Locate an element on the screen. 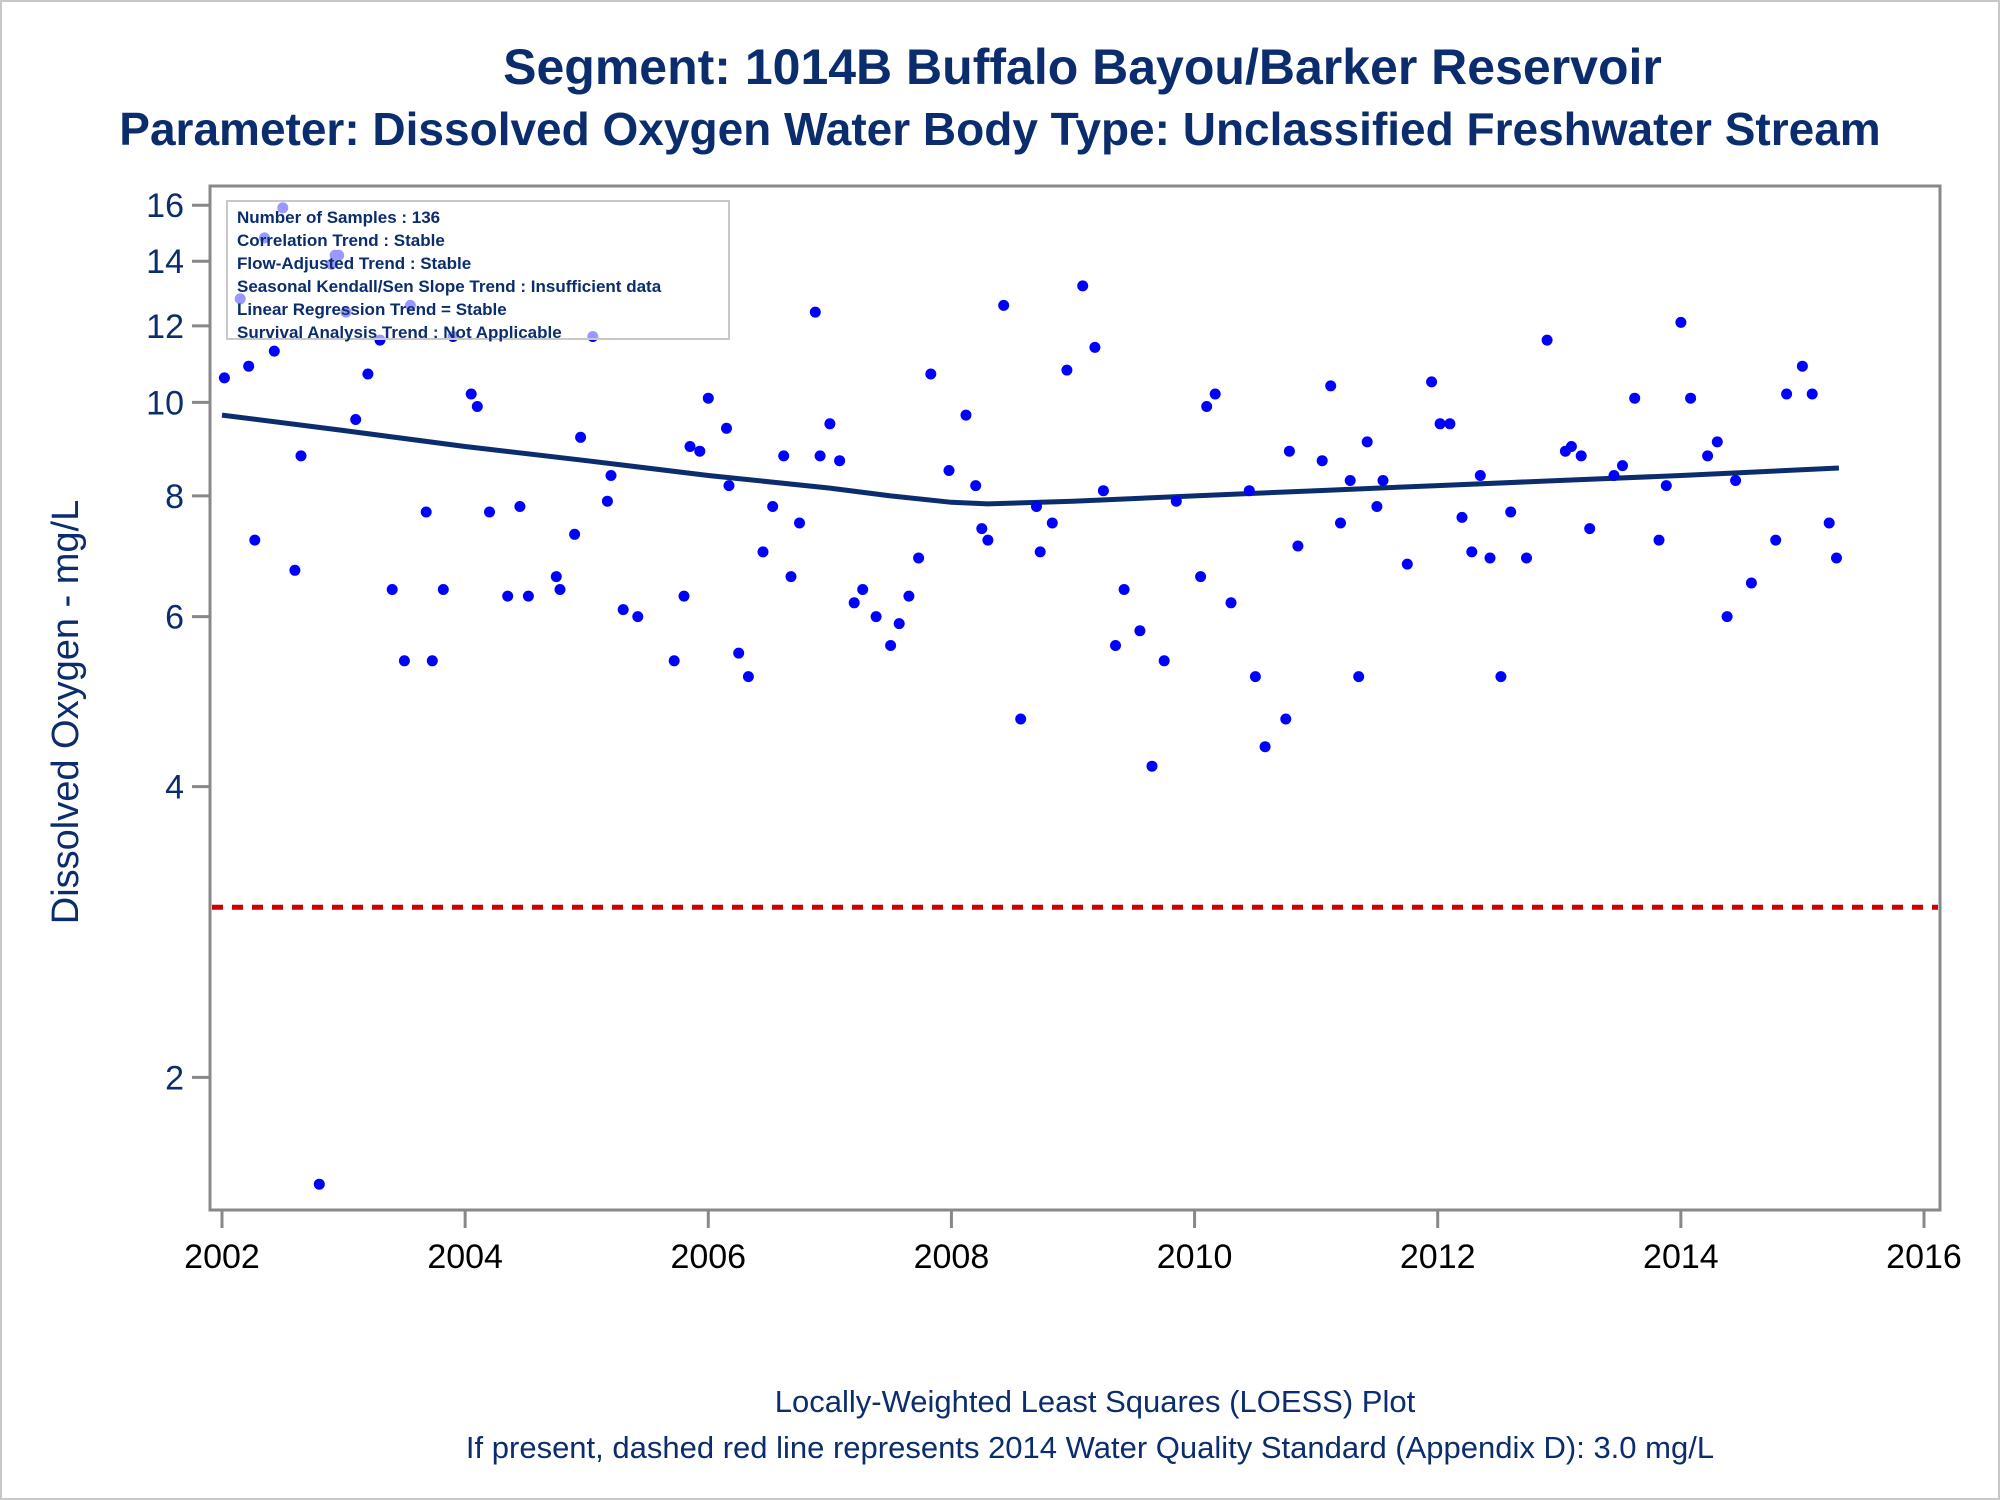 The width and height of the screenshot is (2000, 1500). y-tick-label: 10 is located at coordinates (165, 403).